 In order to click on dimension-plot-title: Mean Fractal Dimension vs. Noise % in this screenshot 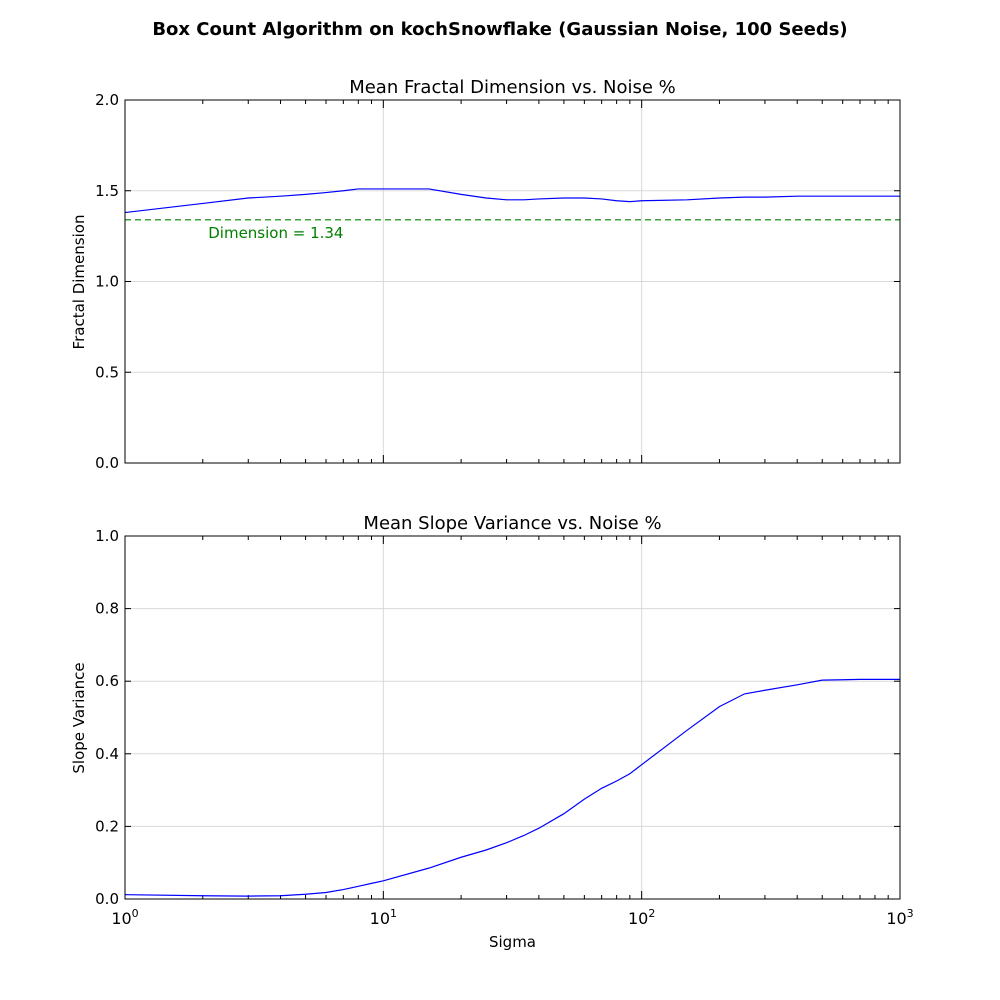, I will do `click(512, 87)`.